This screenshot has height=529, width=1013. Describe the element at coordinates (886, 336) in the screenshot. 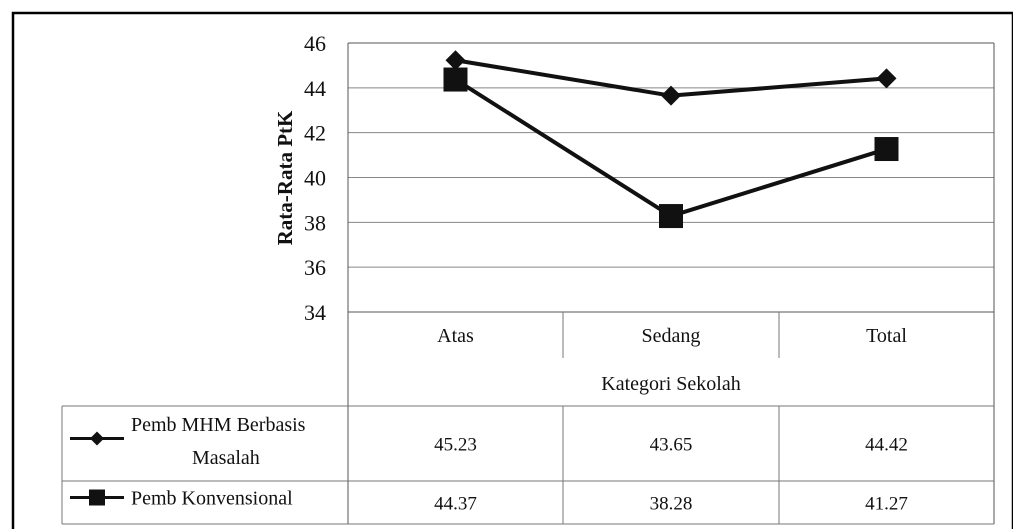

I see `x-tick-label: Total` at that location.